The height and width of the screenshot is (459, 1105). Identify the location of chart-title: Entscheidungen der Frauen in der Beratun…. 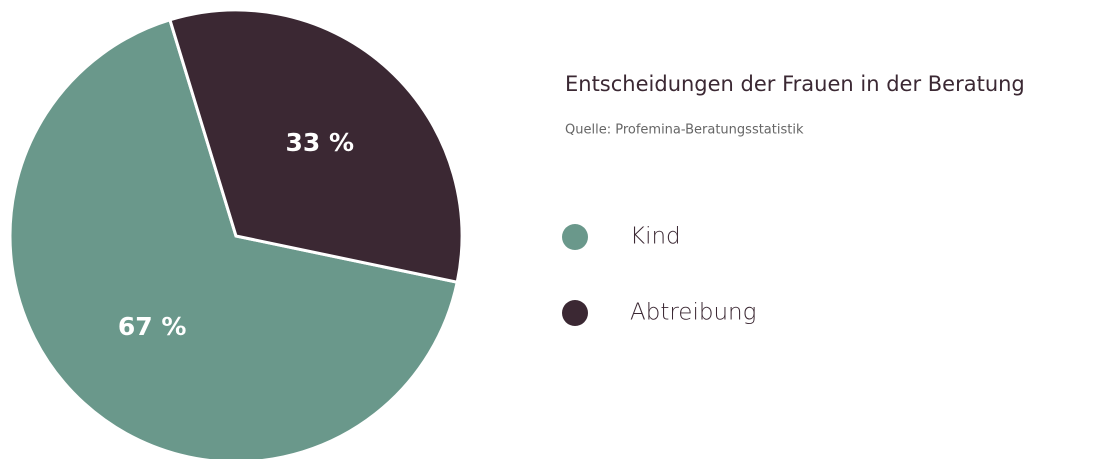
(795, 84).